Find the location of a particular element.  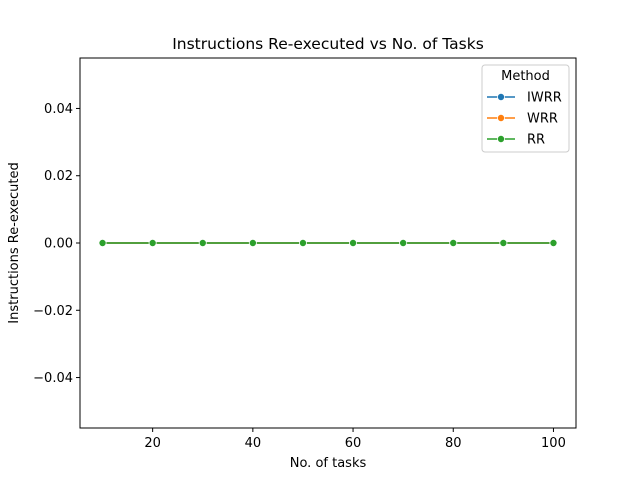

x-tick-label: 60 is located at coordinates (353, 443).